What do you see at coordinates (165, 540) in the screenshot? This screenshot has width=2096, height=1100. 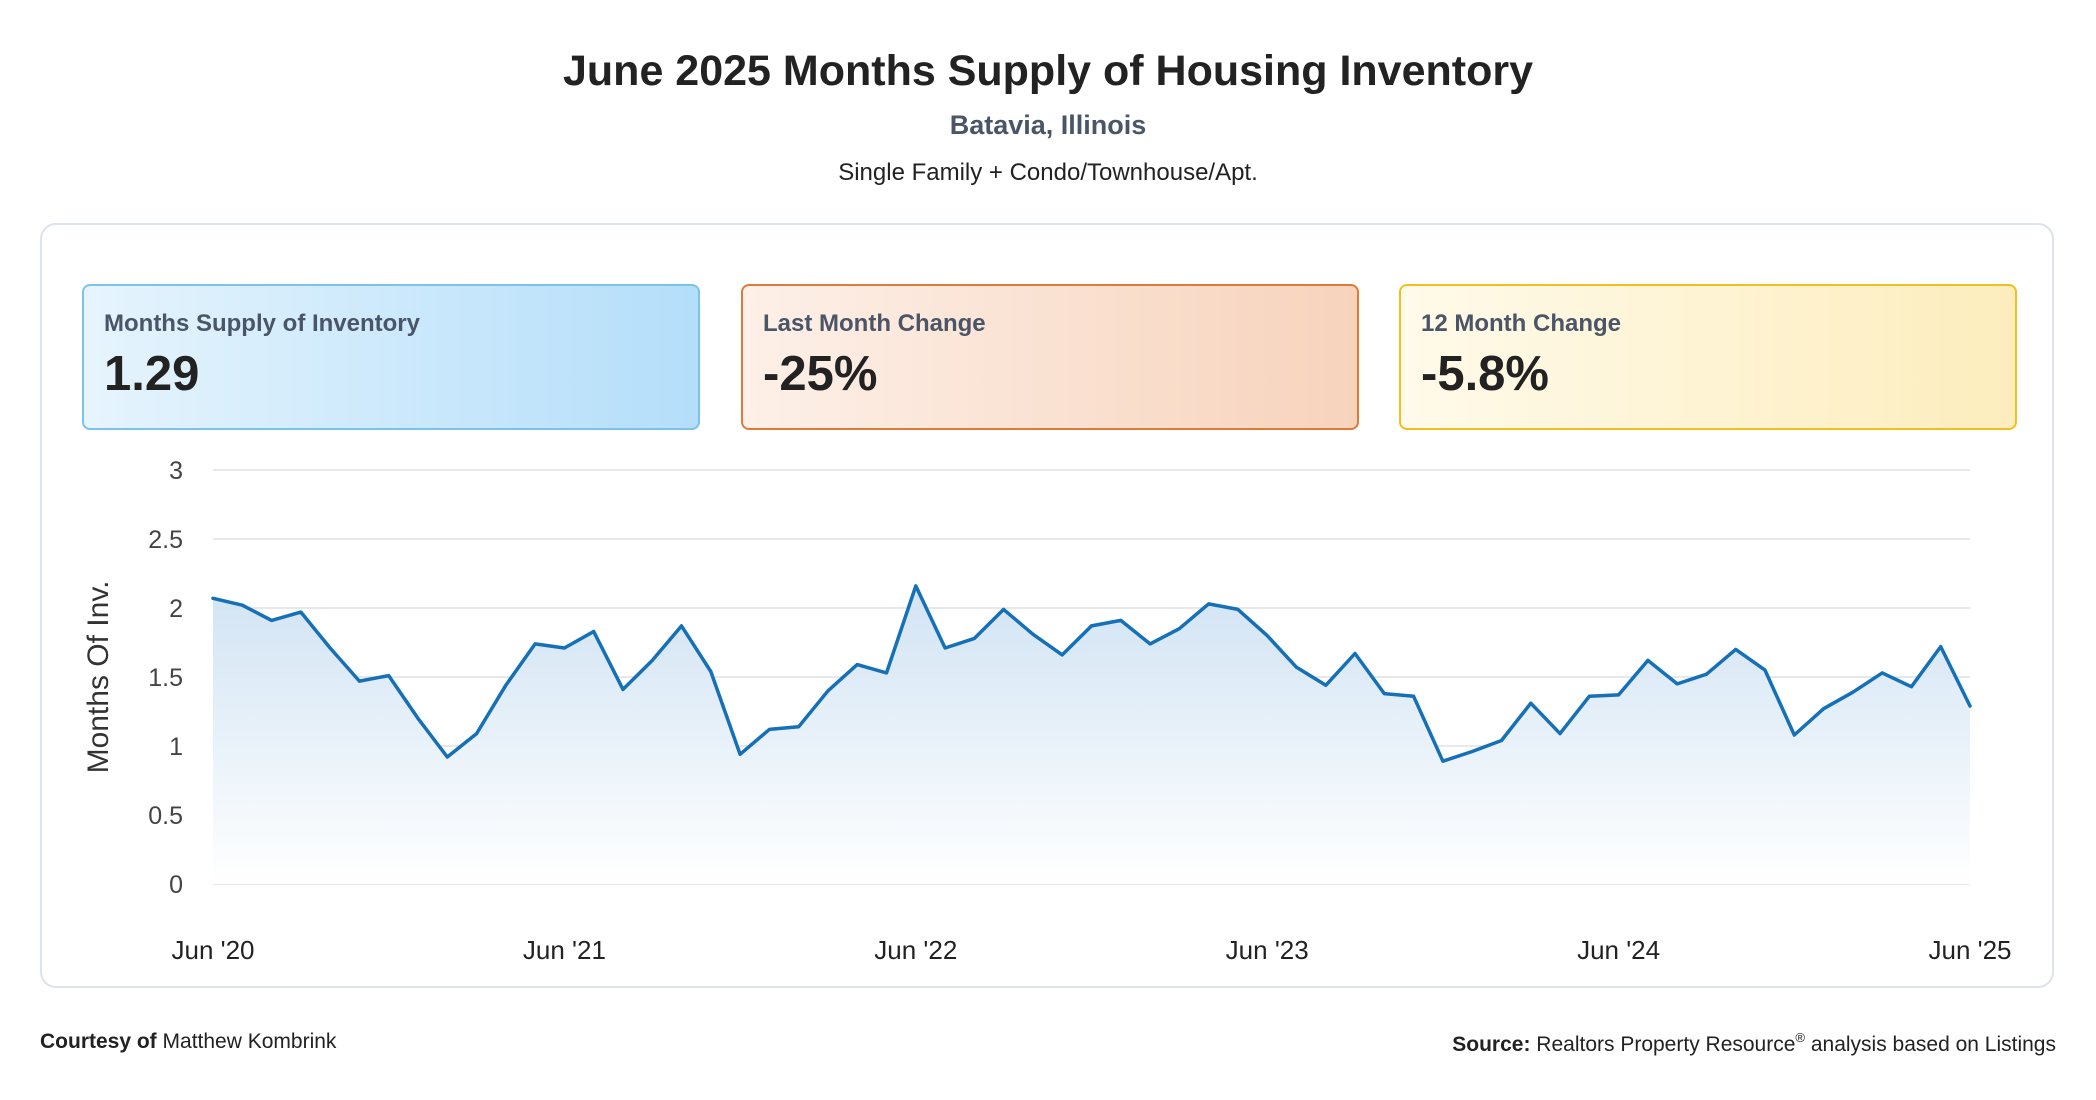 I see `y-tick-label: 2.5` at bounding box center [165, 540].